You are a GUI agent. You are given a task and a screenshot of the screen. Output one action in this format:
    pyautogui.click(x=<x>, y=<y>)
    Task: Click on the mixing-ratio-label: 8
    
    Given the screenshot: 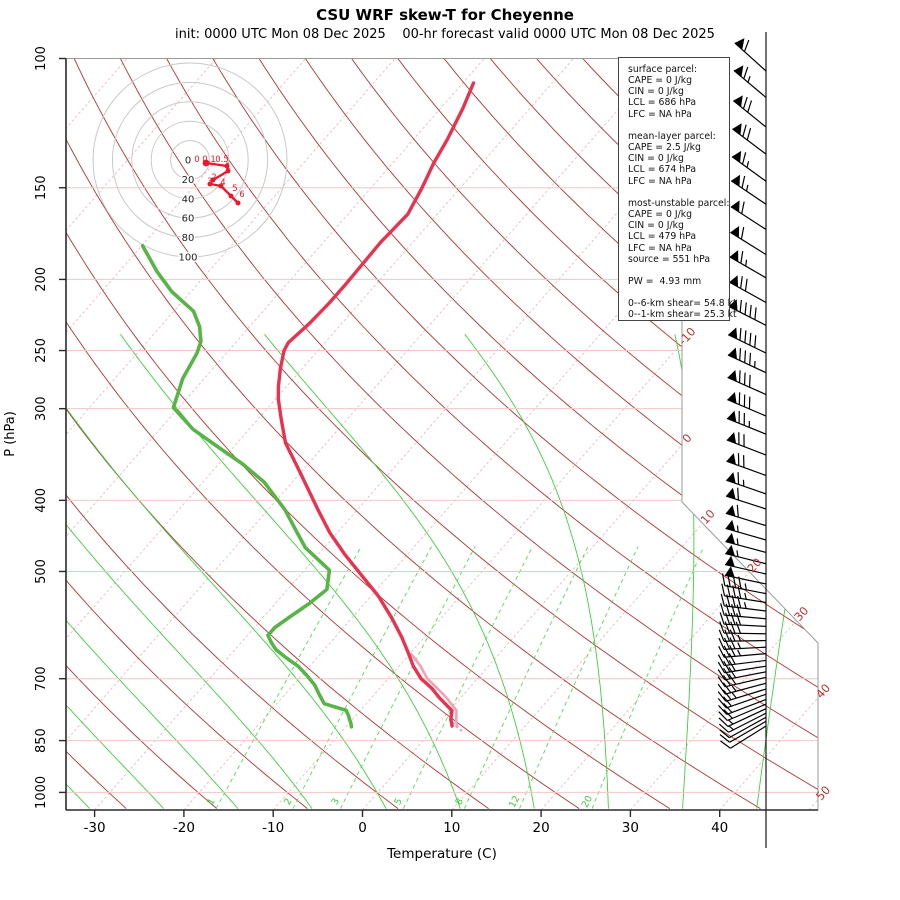 What is the action you would take?
    pyautogui.click(x=459, y=802)
    